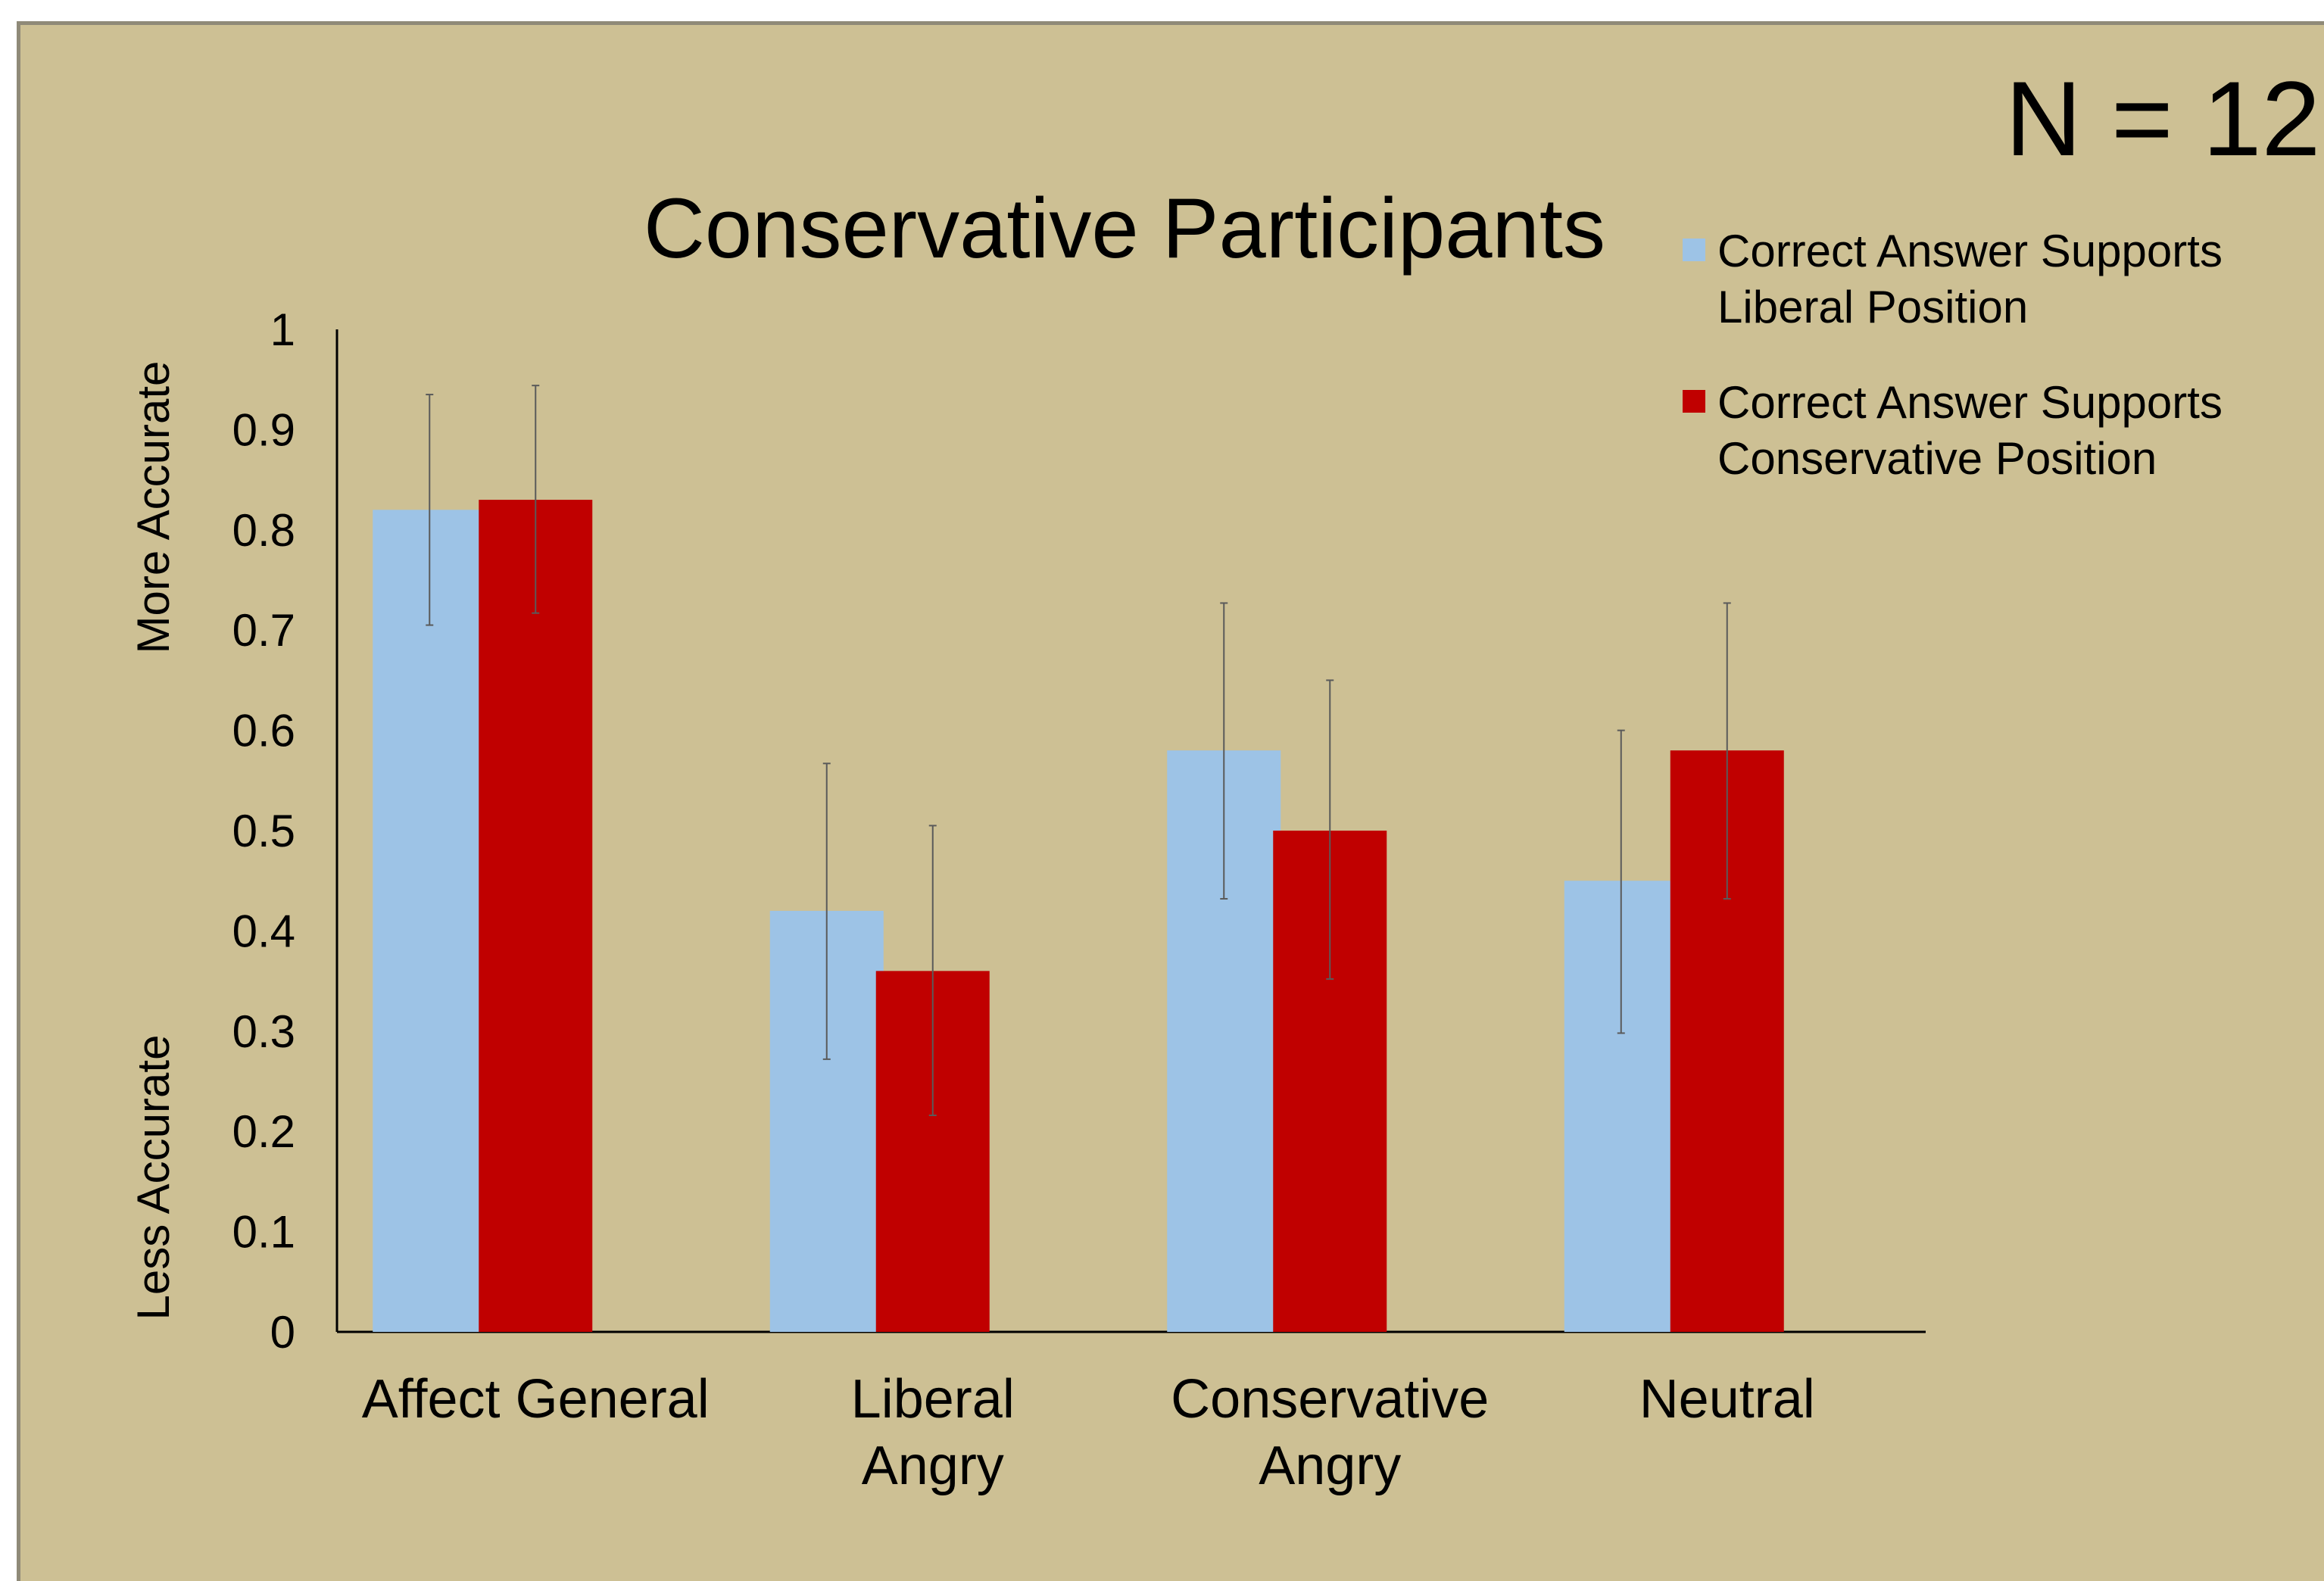 Image resolution: width=2324 pixels, height=1581 pixels. Describe the element at coordinates (263, 1131) in the screenshot. I see `y-tick-label: 0.2` at that location.